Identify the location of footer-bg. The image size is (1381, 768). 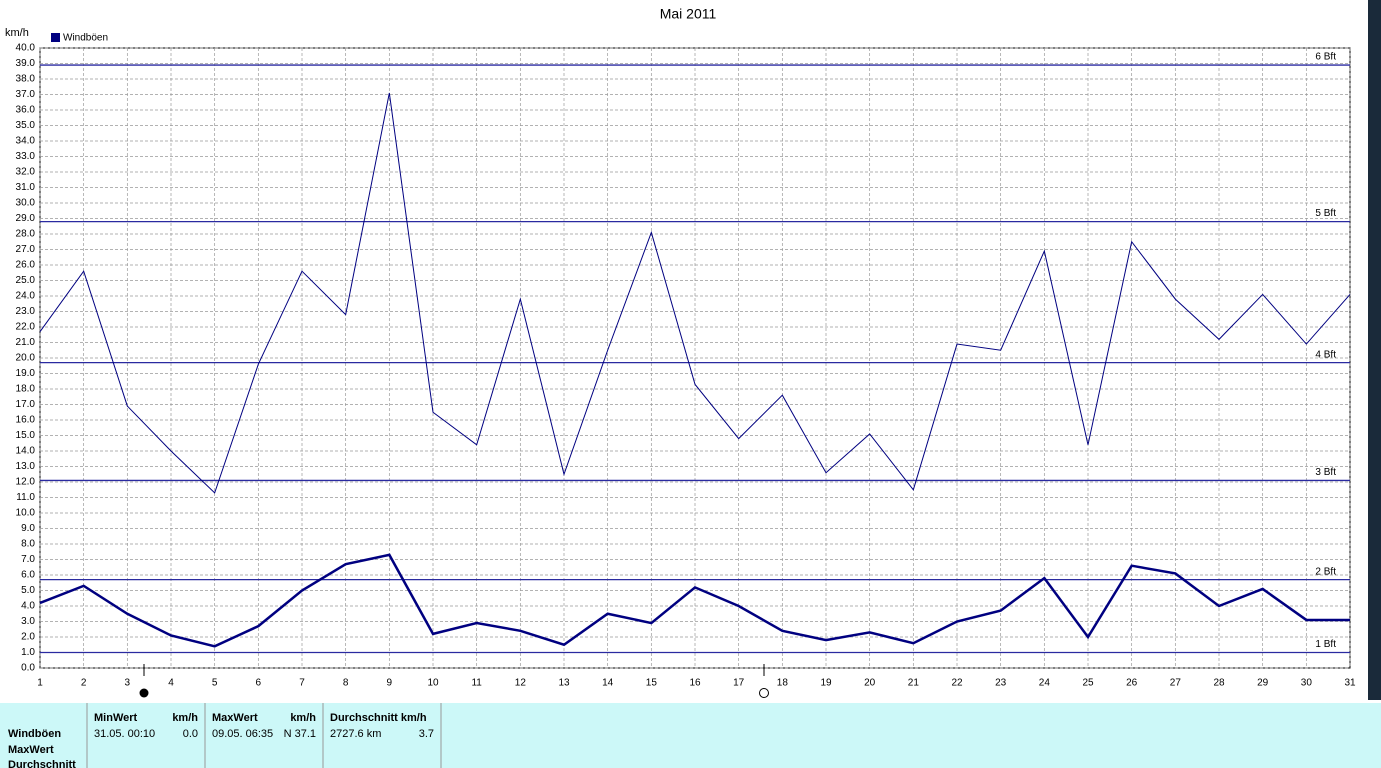
(690, 735).